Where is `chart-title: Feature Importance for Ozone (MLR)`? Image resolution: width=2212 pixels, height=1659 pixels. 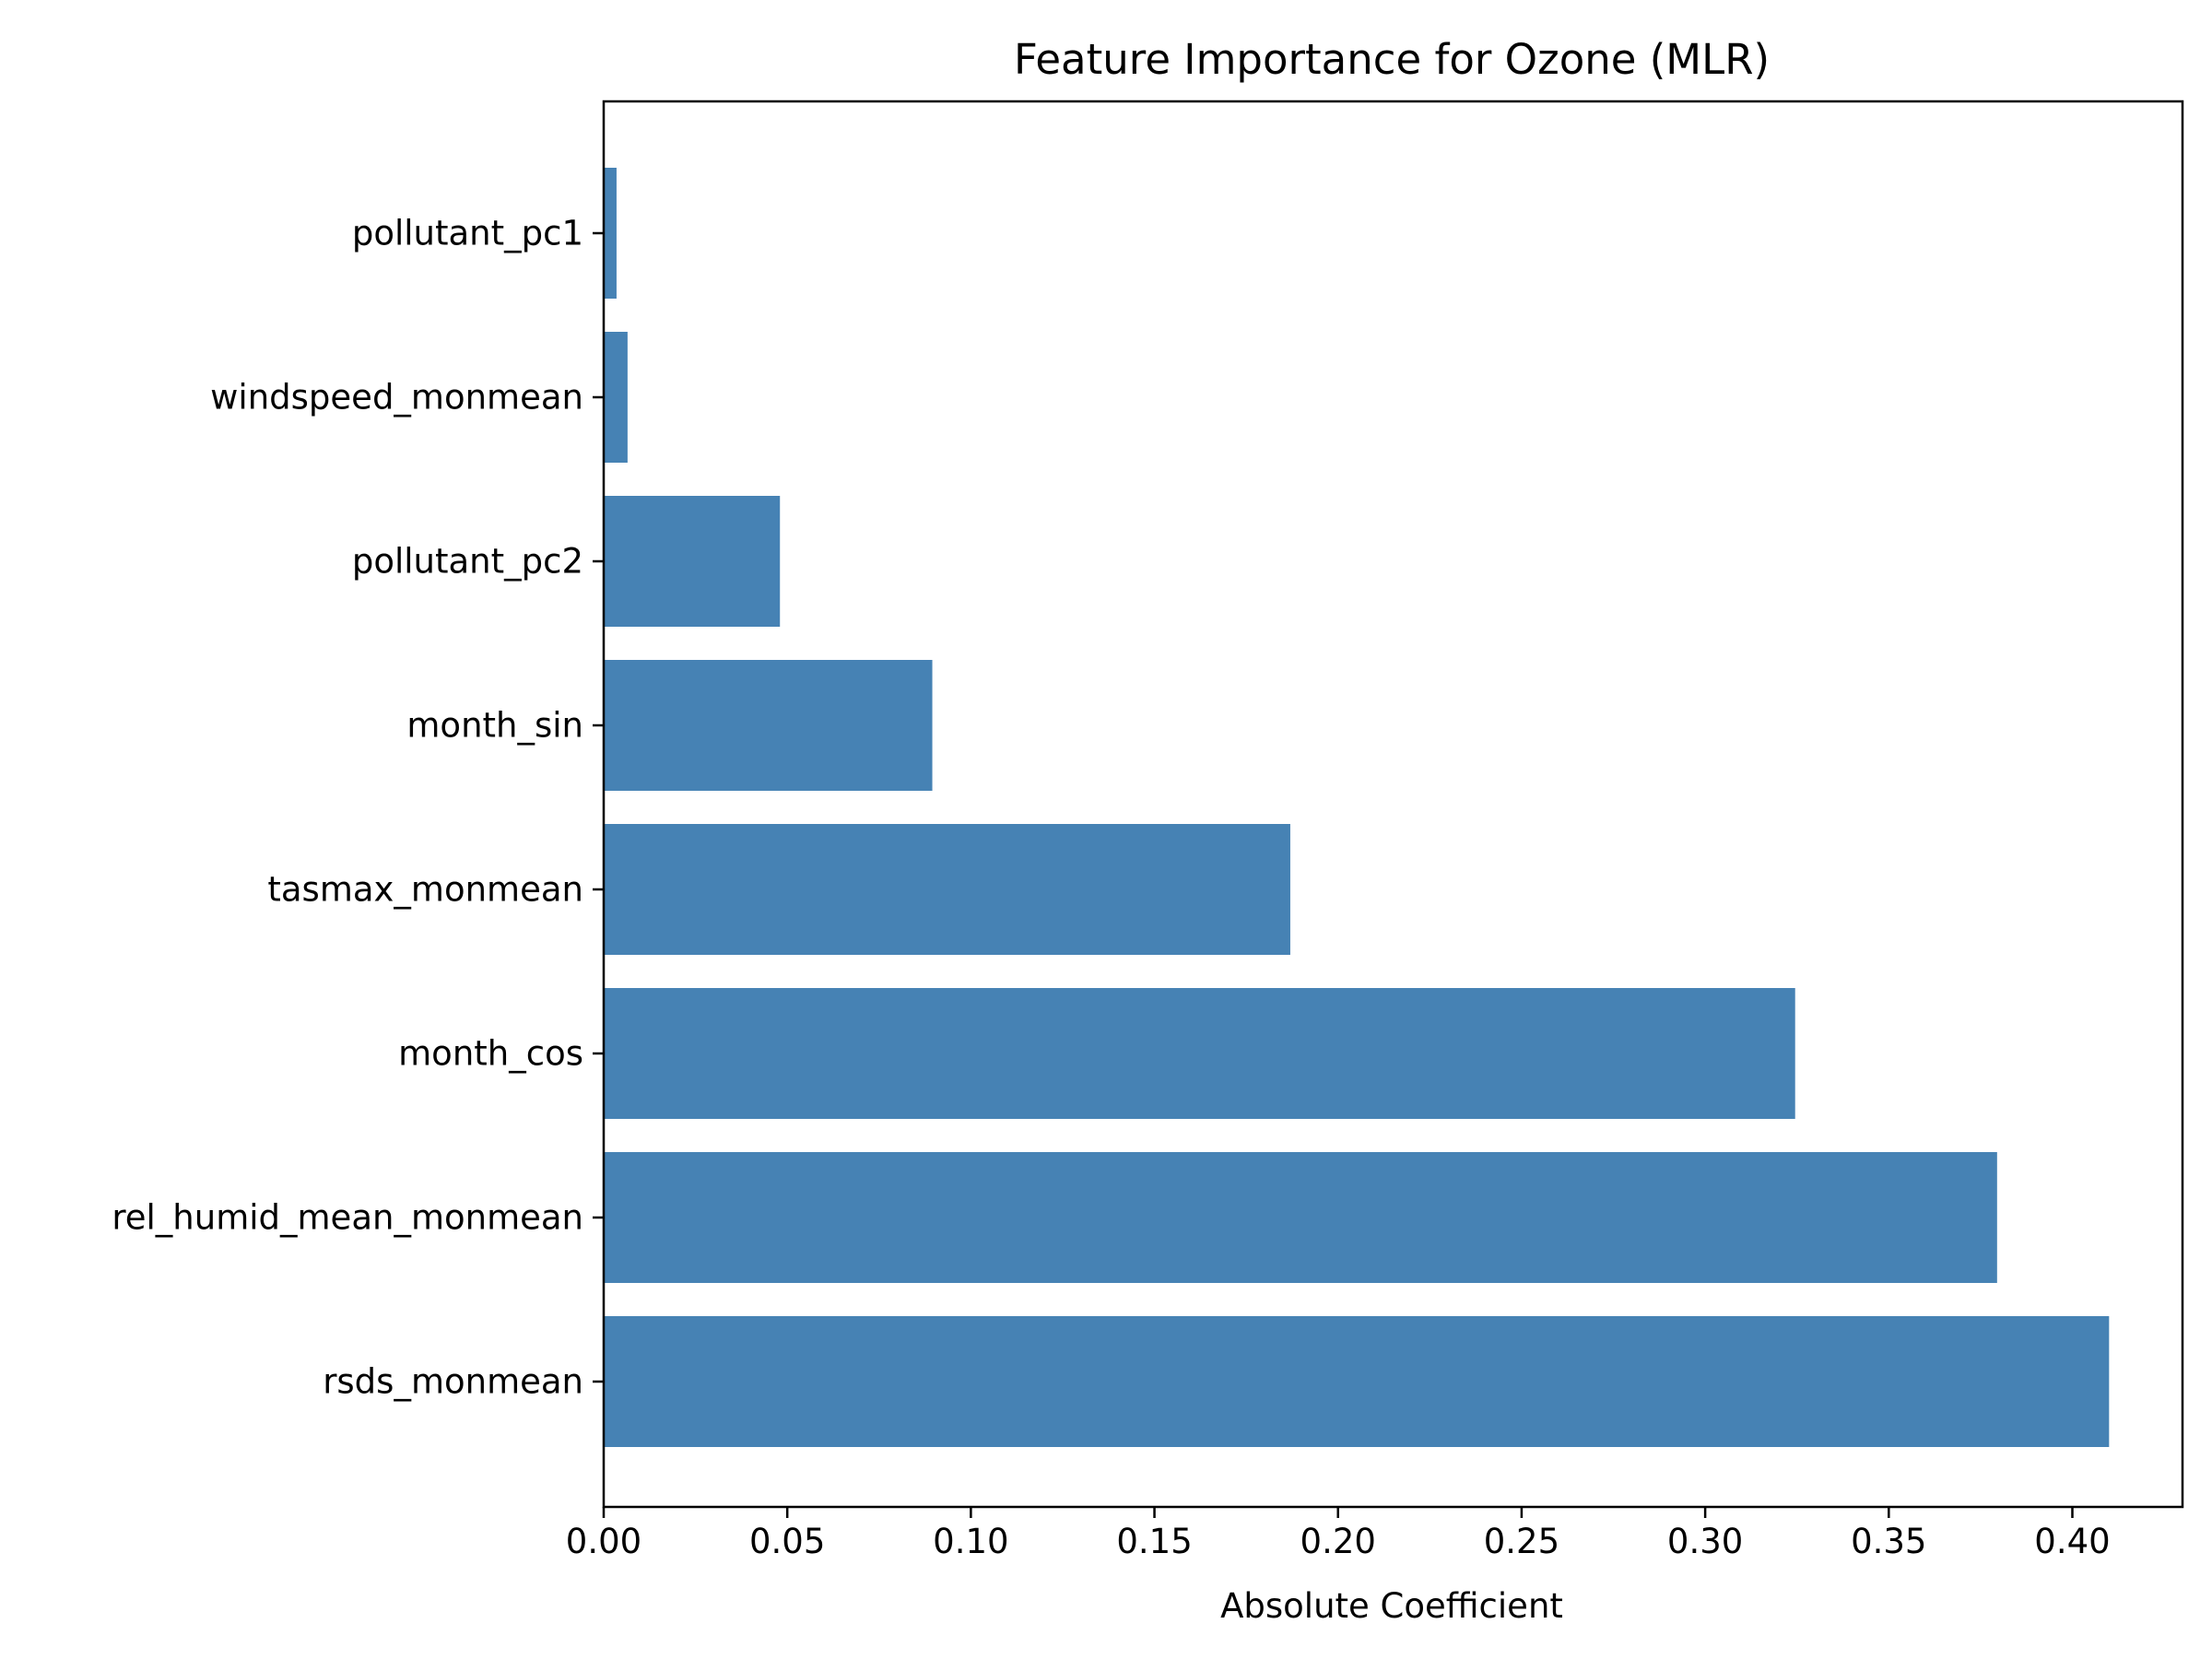 chart-title: Feature Importance for Ozone (MLR) is located at coordinates (1392, 59).